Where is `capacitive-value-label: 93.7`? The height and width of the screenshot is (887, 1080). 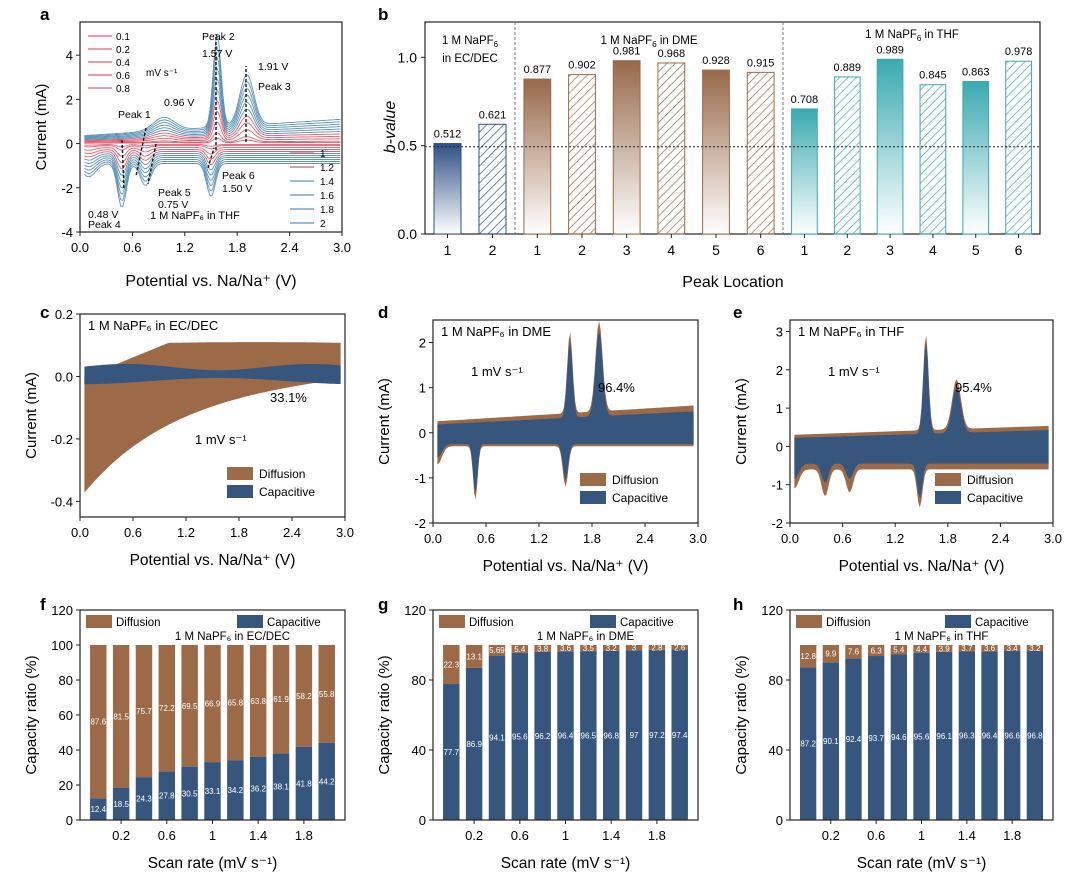 capacitive-value-label: 93.7 is located at coordinates (876, 738).